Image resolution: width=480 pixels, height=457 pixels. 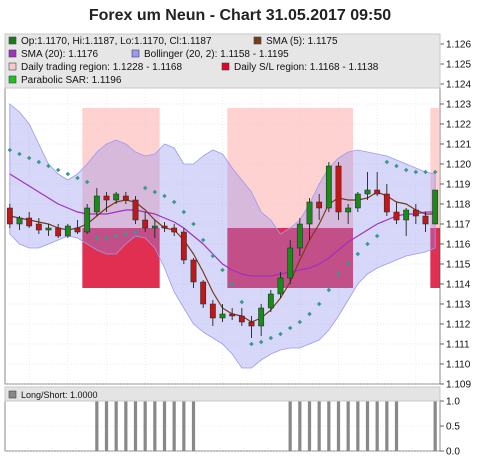 What do you see at coordinates (240, 15) in the screenshot?
I see `chart-title: Forex um Neun - Chart 31.05.2017 09:50` at bounding box center [240, 15].